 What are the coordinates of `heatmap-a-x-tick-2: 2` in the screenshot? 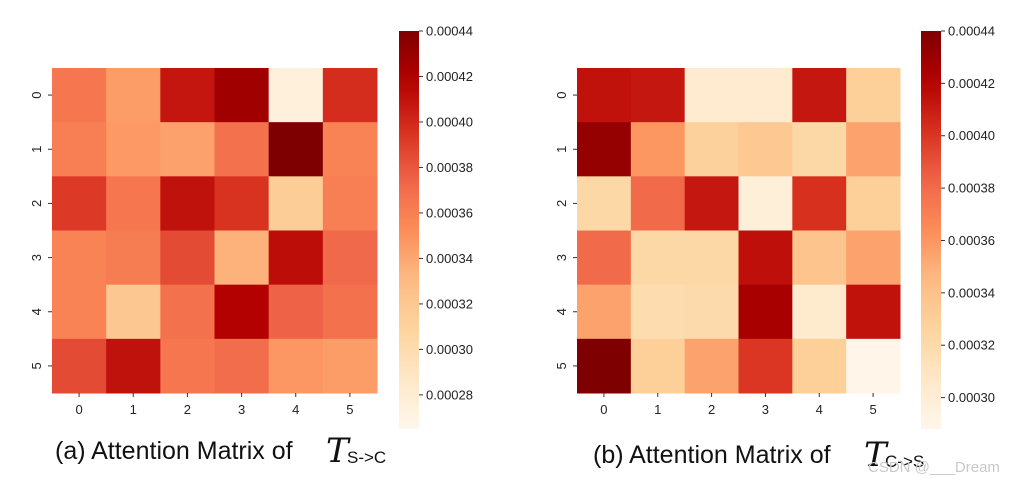 It's located at (187, 409).